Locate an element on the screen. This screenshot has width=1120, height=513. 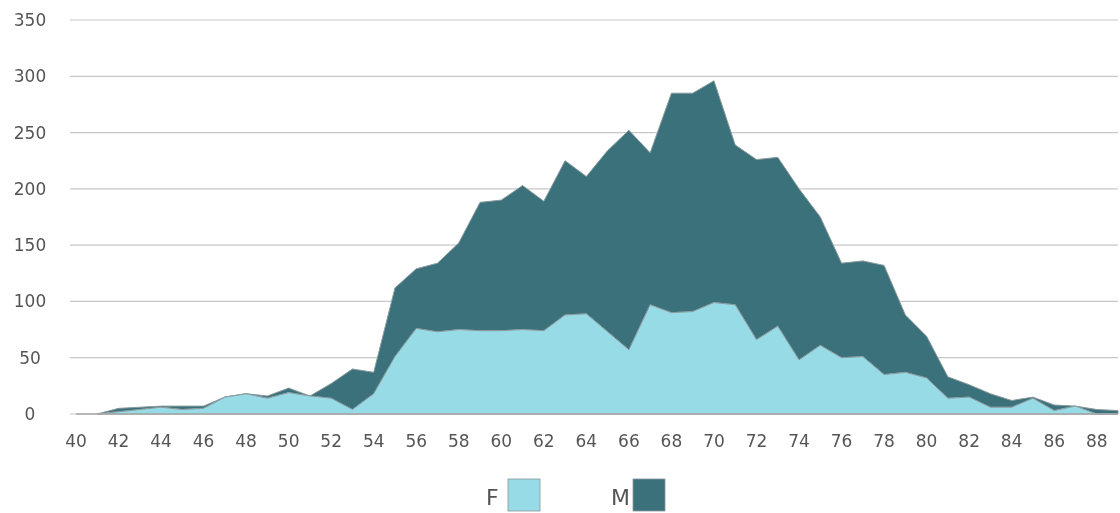
x-tick-label: 82 is located at coordinates (969, 441).